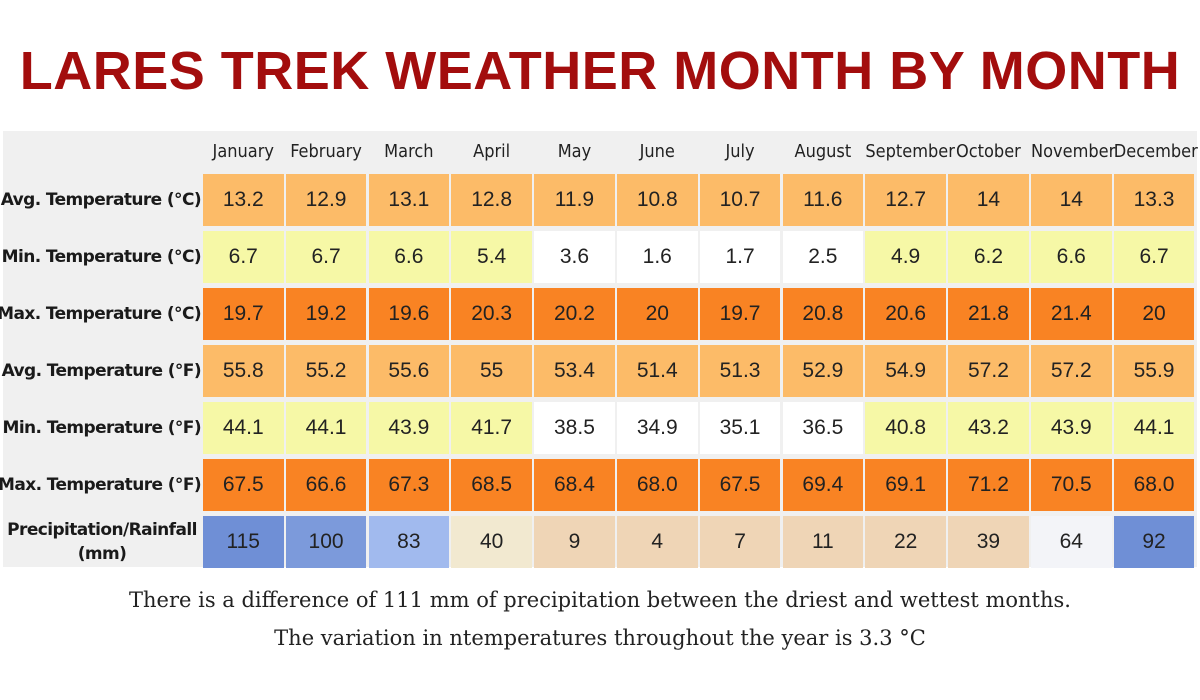  Describe the element at coordinates (988, 257) in the screenshot. I see `table-cell: 6.2` at that location.